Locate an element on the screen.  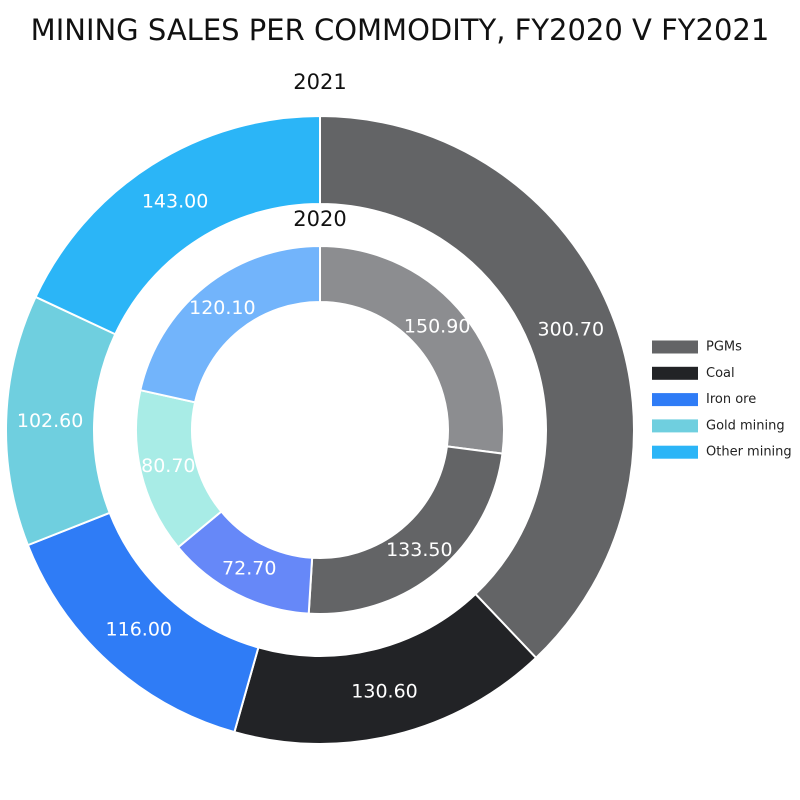
legend-label: Other mining is located at coordinates (749, 452).